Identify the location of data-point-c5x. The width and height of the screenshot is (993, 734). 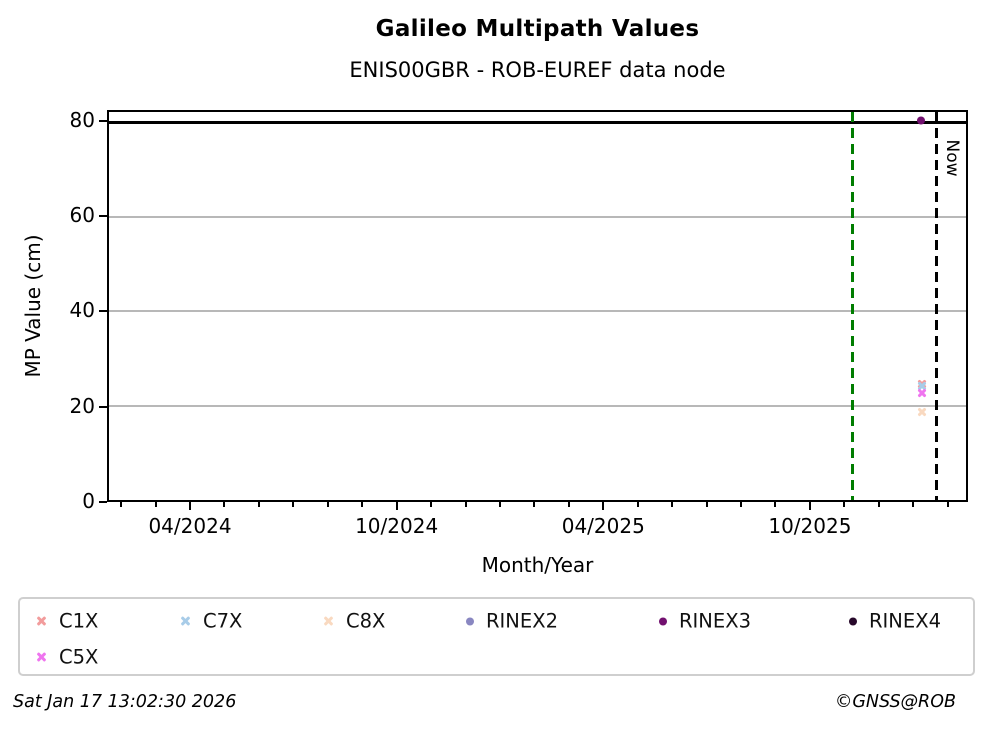
(922, 392).